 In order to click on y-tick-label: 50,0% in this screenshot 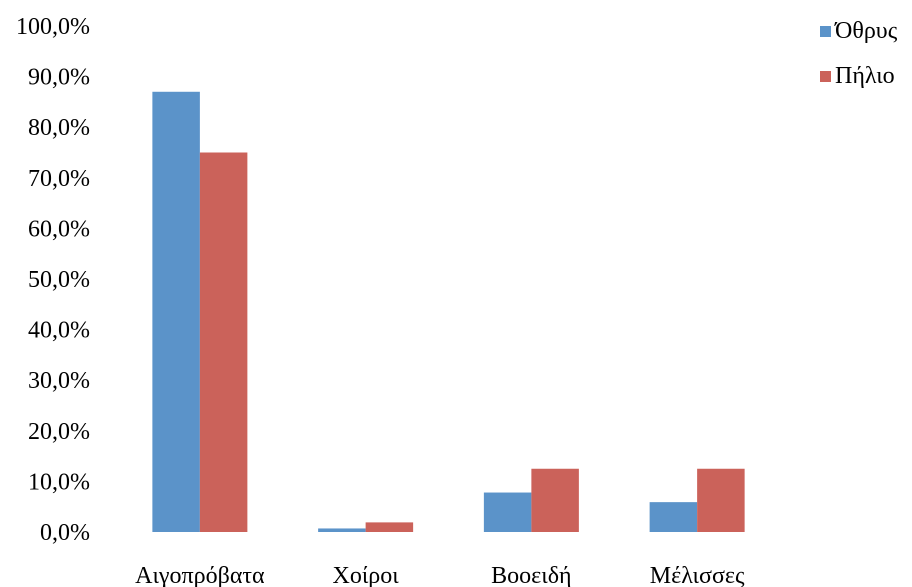, I will do `click(59, 280)`.